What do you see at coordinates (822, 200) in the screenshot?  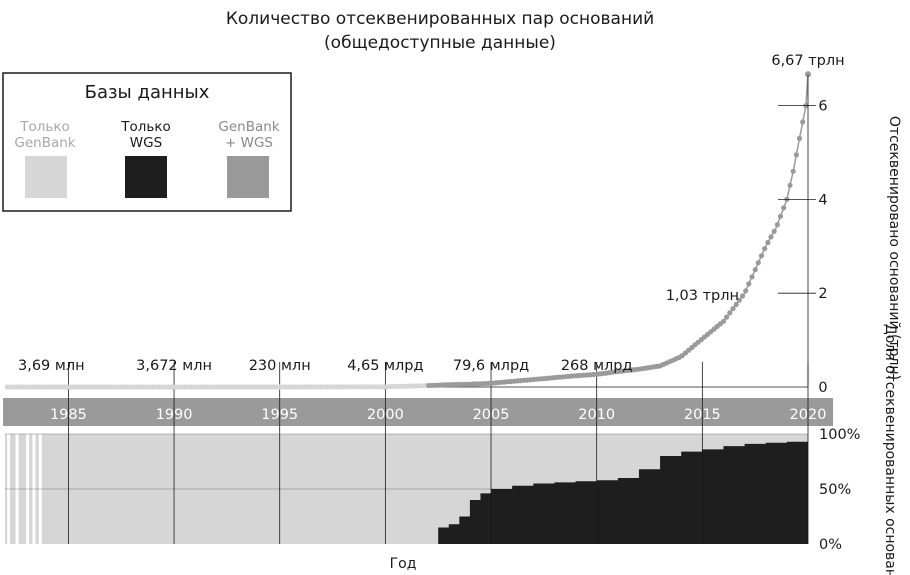 I see `top-ytick-4: 4` at bounding box center [822, 200].